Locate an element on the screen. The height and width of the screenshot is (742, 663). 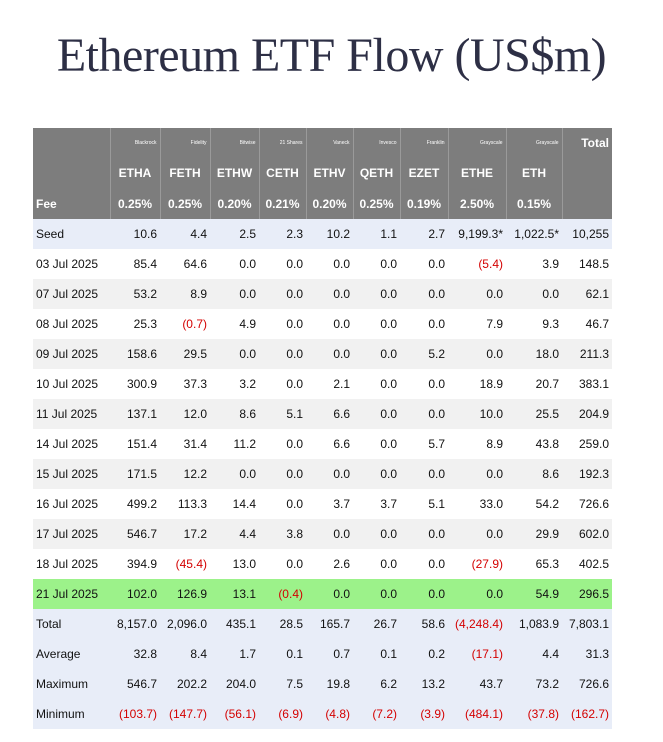
flow-value-cell: 202.2 is located at coordinates (185, 684).